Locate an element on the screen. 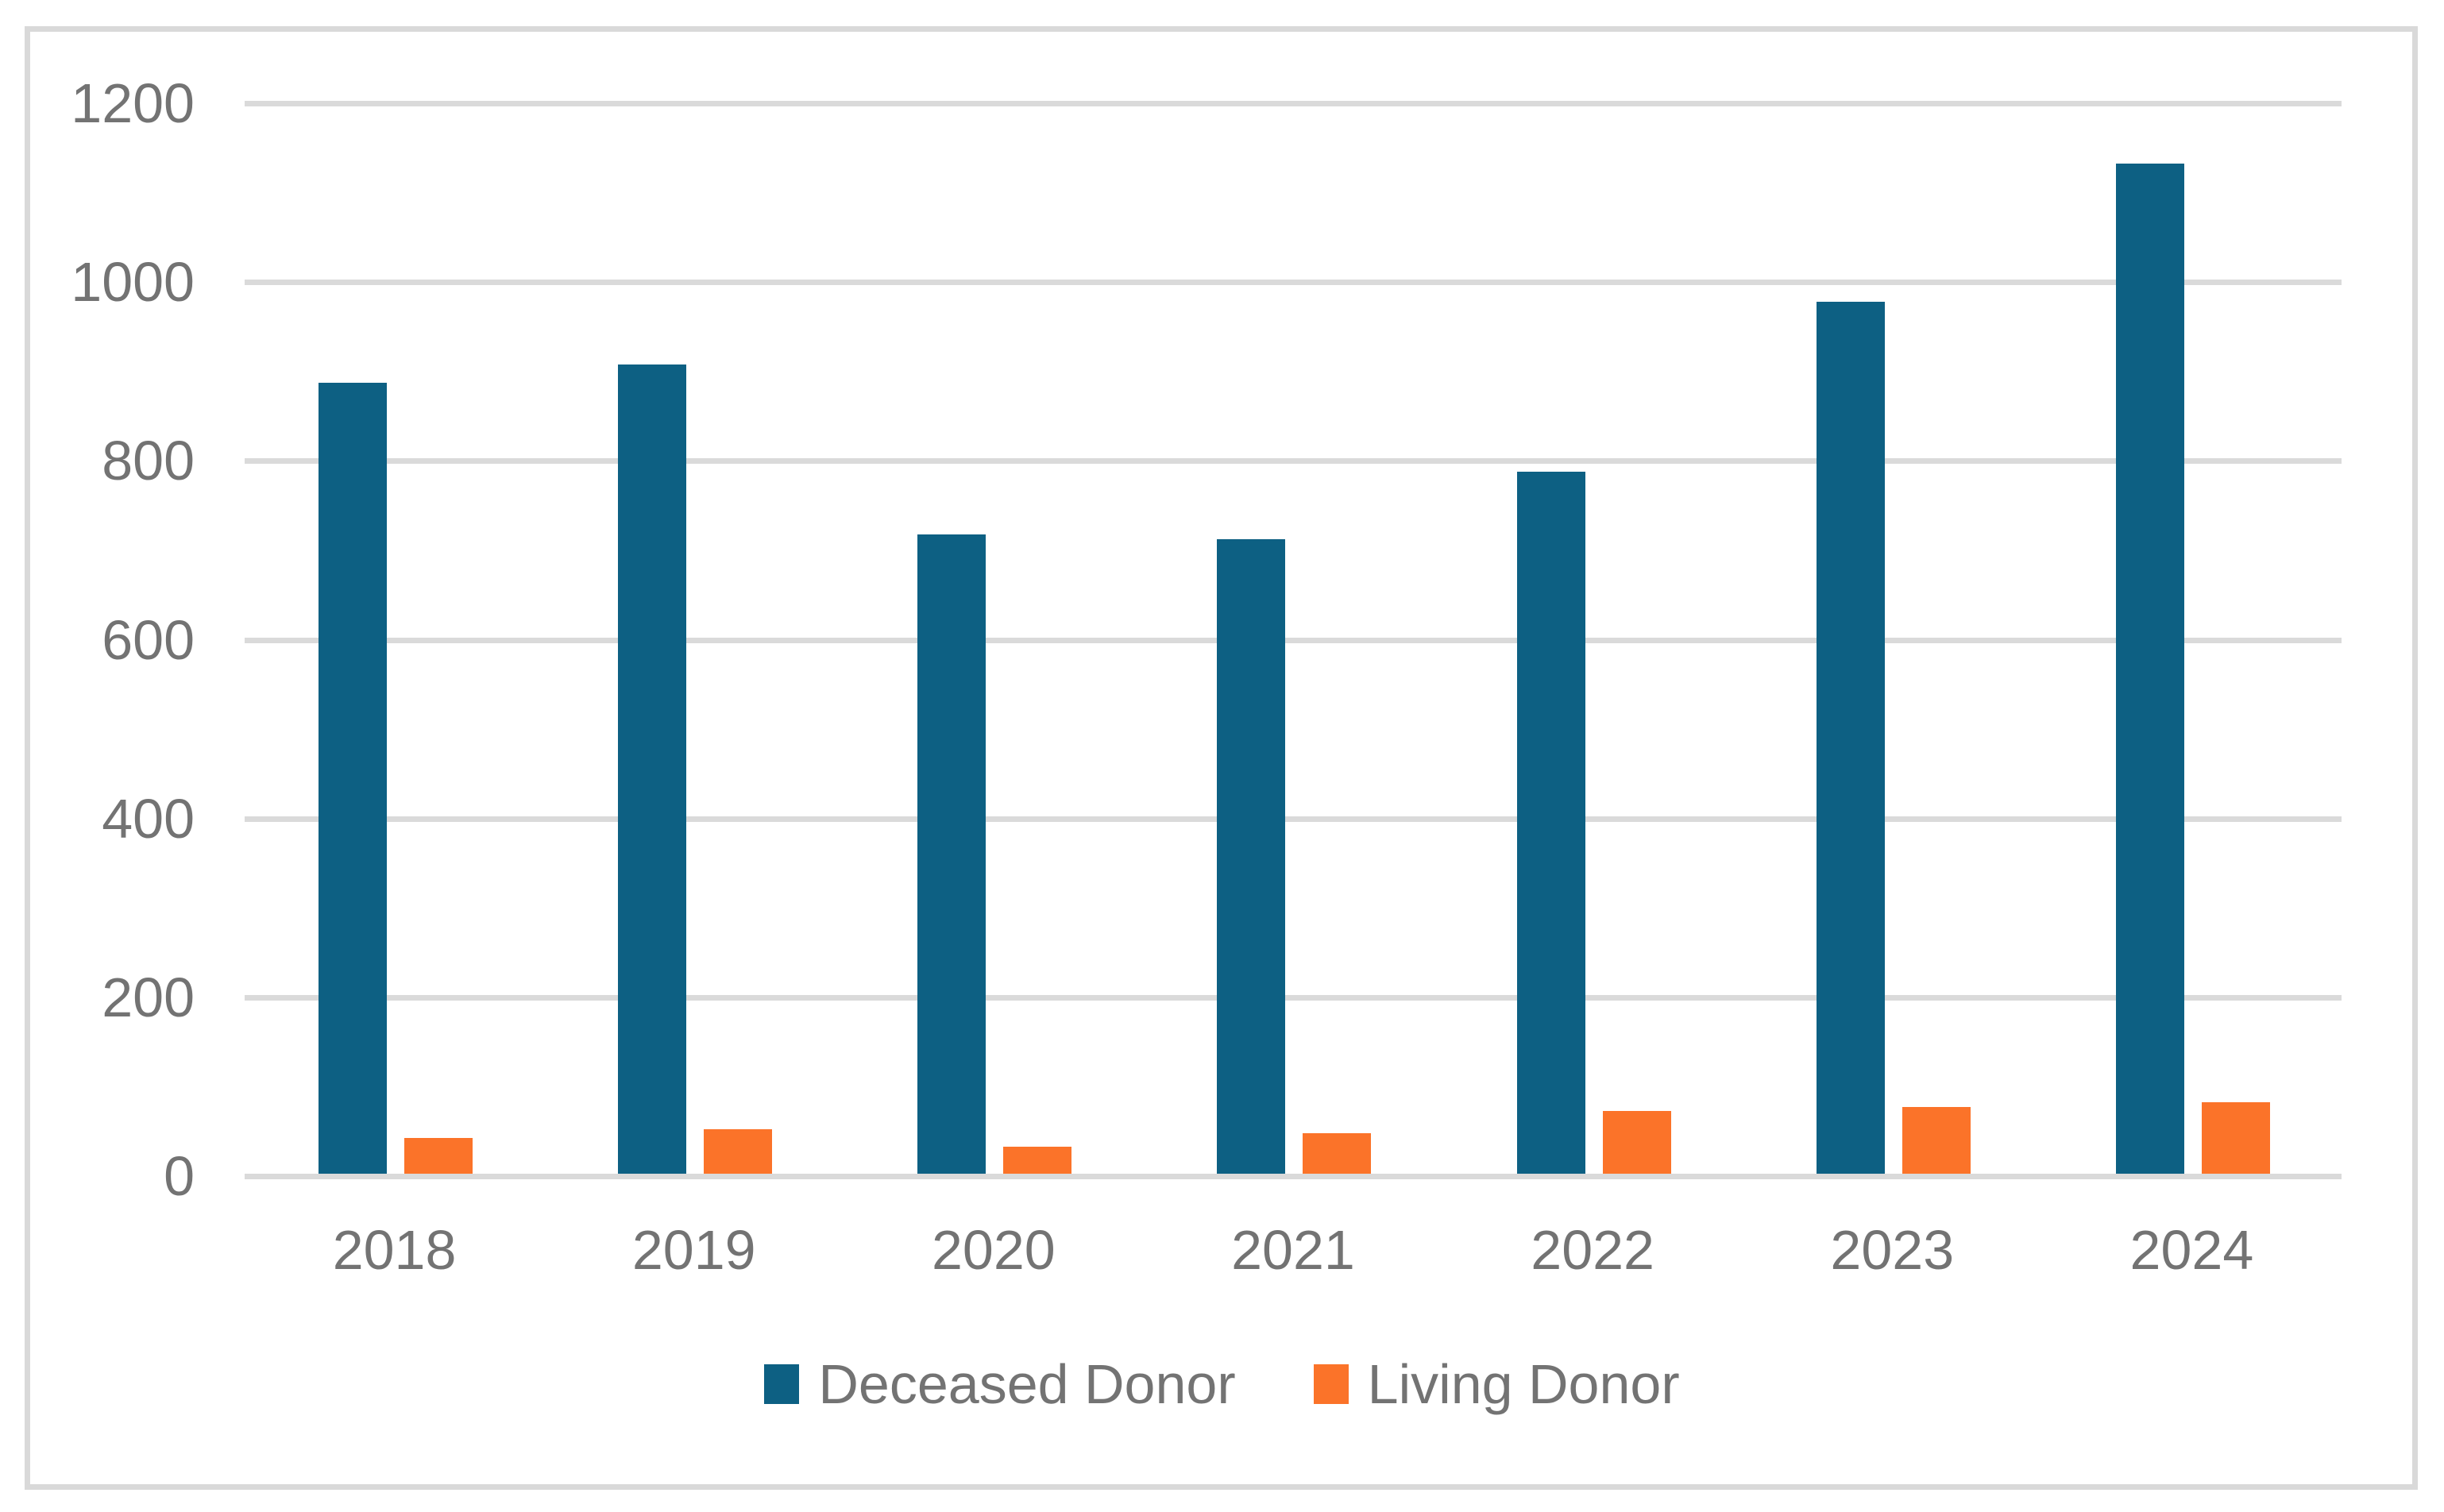 The image size is (2444, 1512). legend-label: Deceased Donor is located at coordinates (1027, 1384).